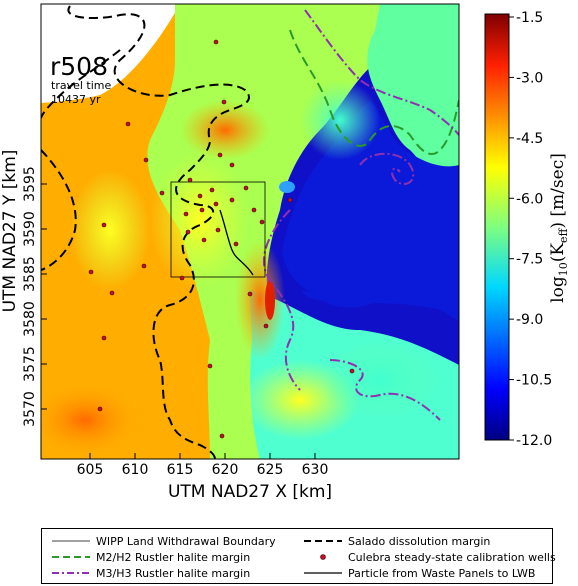 The height and width of the screenshot is (586, 578). What do you see at coordinates (173, 557) in the screenshot?
I see `legend-label: M2/H2 Rustler halite margin` at bounding box center [173, 557].